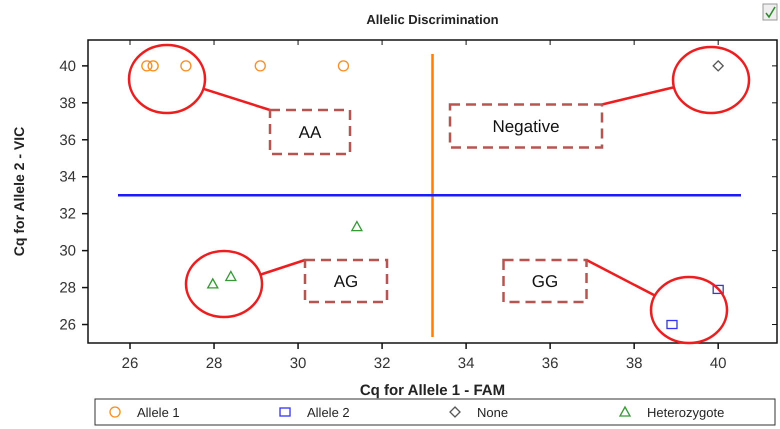 This screenshot has width=780, height=429. Describe the element at coordinates (526, 126) in the screenshot. I see `annotation: Negative` at that location.